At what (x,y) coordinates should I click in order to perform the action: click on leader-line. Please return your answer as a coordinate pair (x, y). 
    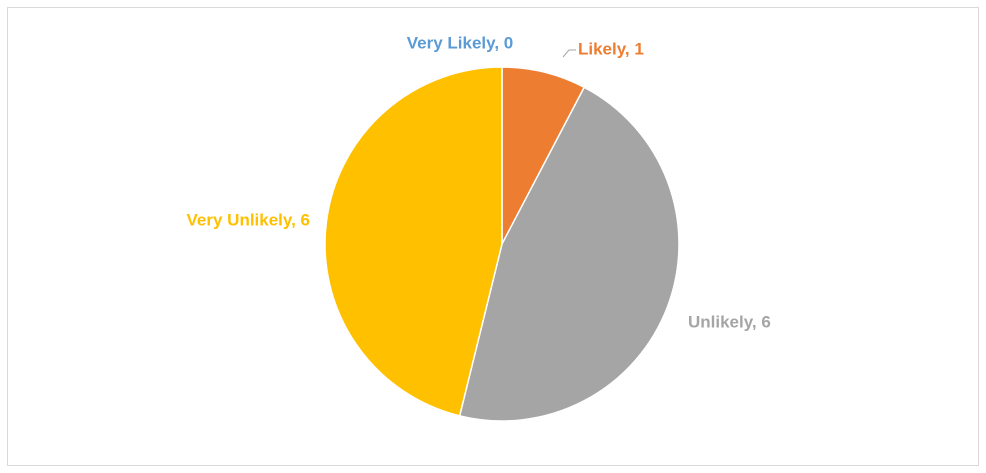
    Looking at the image, I should click on (569, 53).